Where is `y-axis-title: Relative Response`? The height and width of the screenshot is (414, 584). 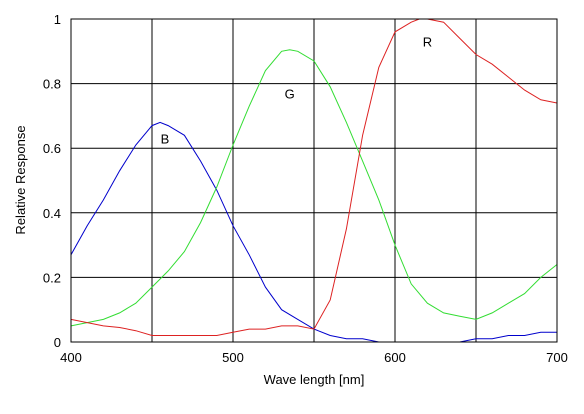
y-axis-title: Relative Response is located at coordinates (20, 179).